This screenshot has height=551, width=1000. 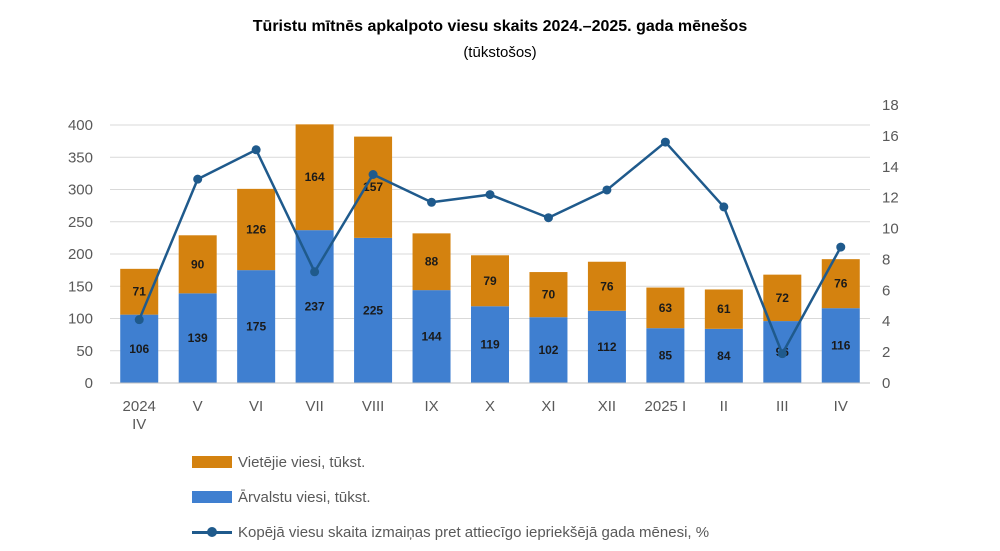 What do you see at coordinates (314, 406) in the screenshot?
I see `x-tick-label: VII` at bounding box center [314, 406].